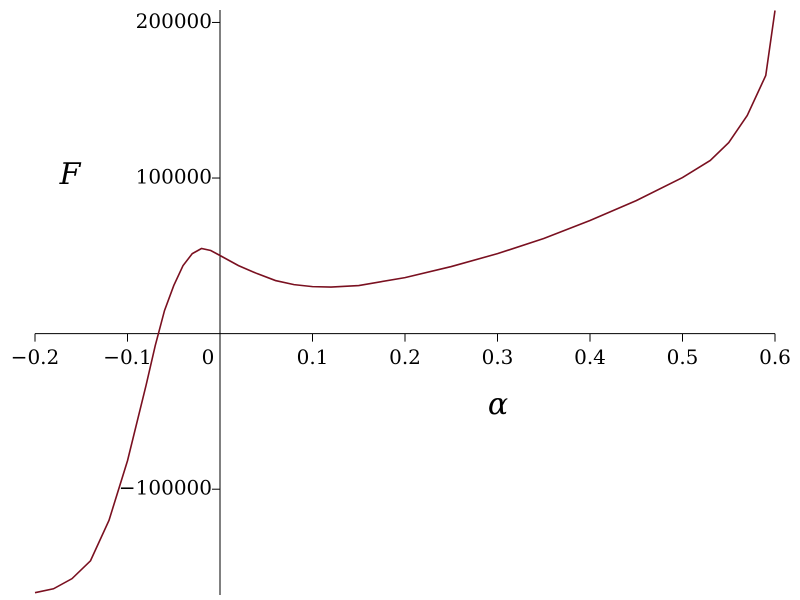 The image size is (800, 600). I want to click on x-tick-label: −0.2, so click(35, 357).